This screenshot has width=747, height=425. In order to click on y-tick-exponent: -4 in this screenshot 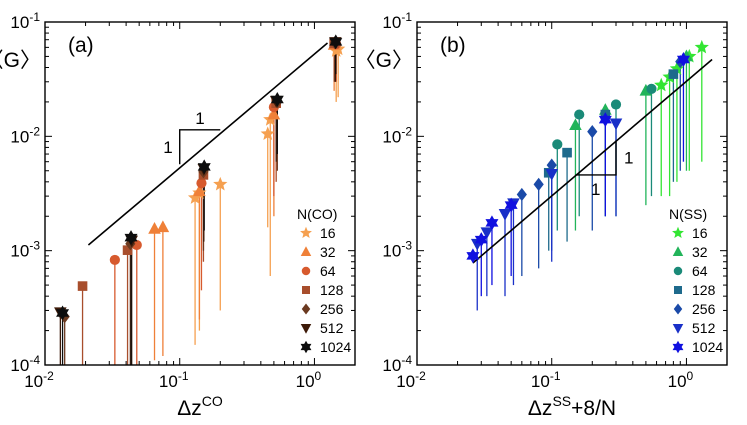, I will do `click(34, 360)`.